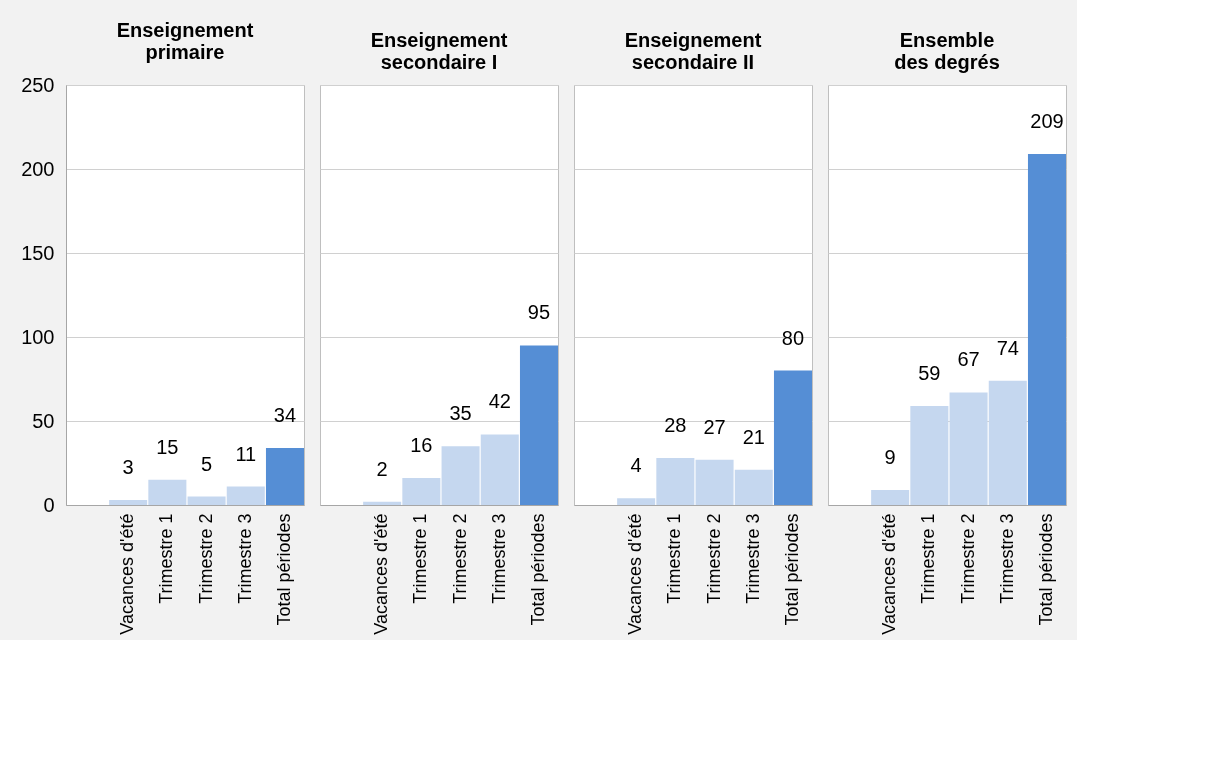 The image size is (1206, 760). What do you see at coordinates (38, 252) in the screenshot?
I see `y-tick-label: 150` at bounding box center [38, 252].